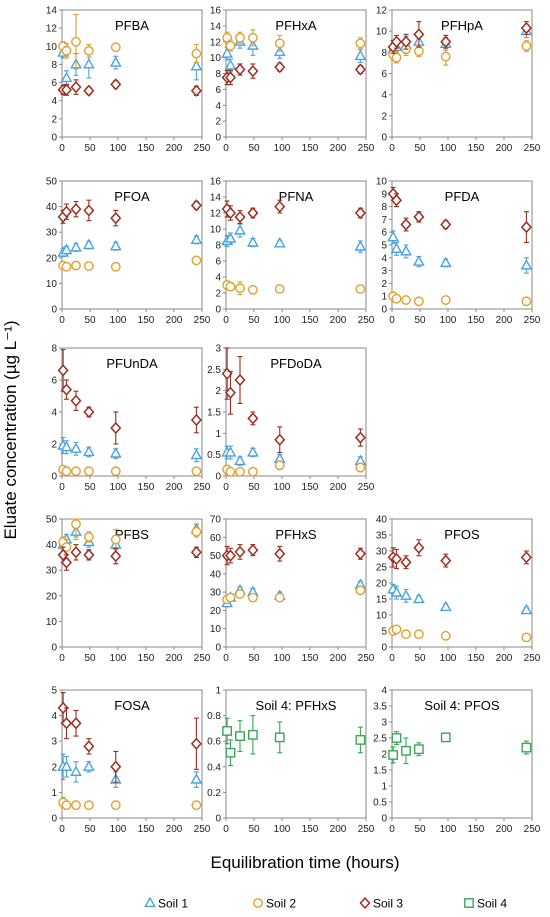 The height and width of the screenshot is (917, 550). Describe the element at coordinates (216, 538) in the screenshot. I see `y-tick-label: 60` at that location.